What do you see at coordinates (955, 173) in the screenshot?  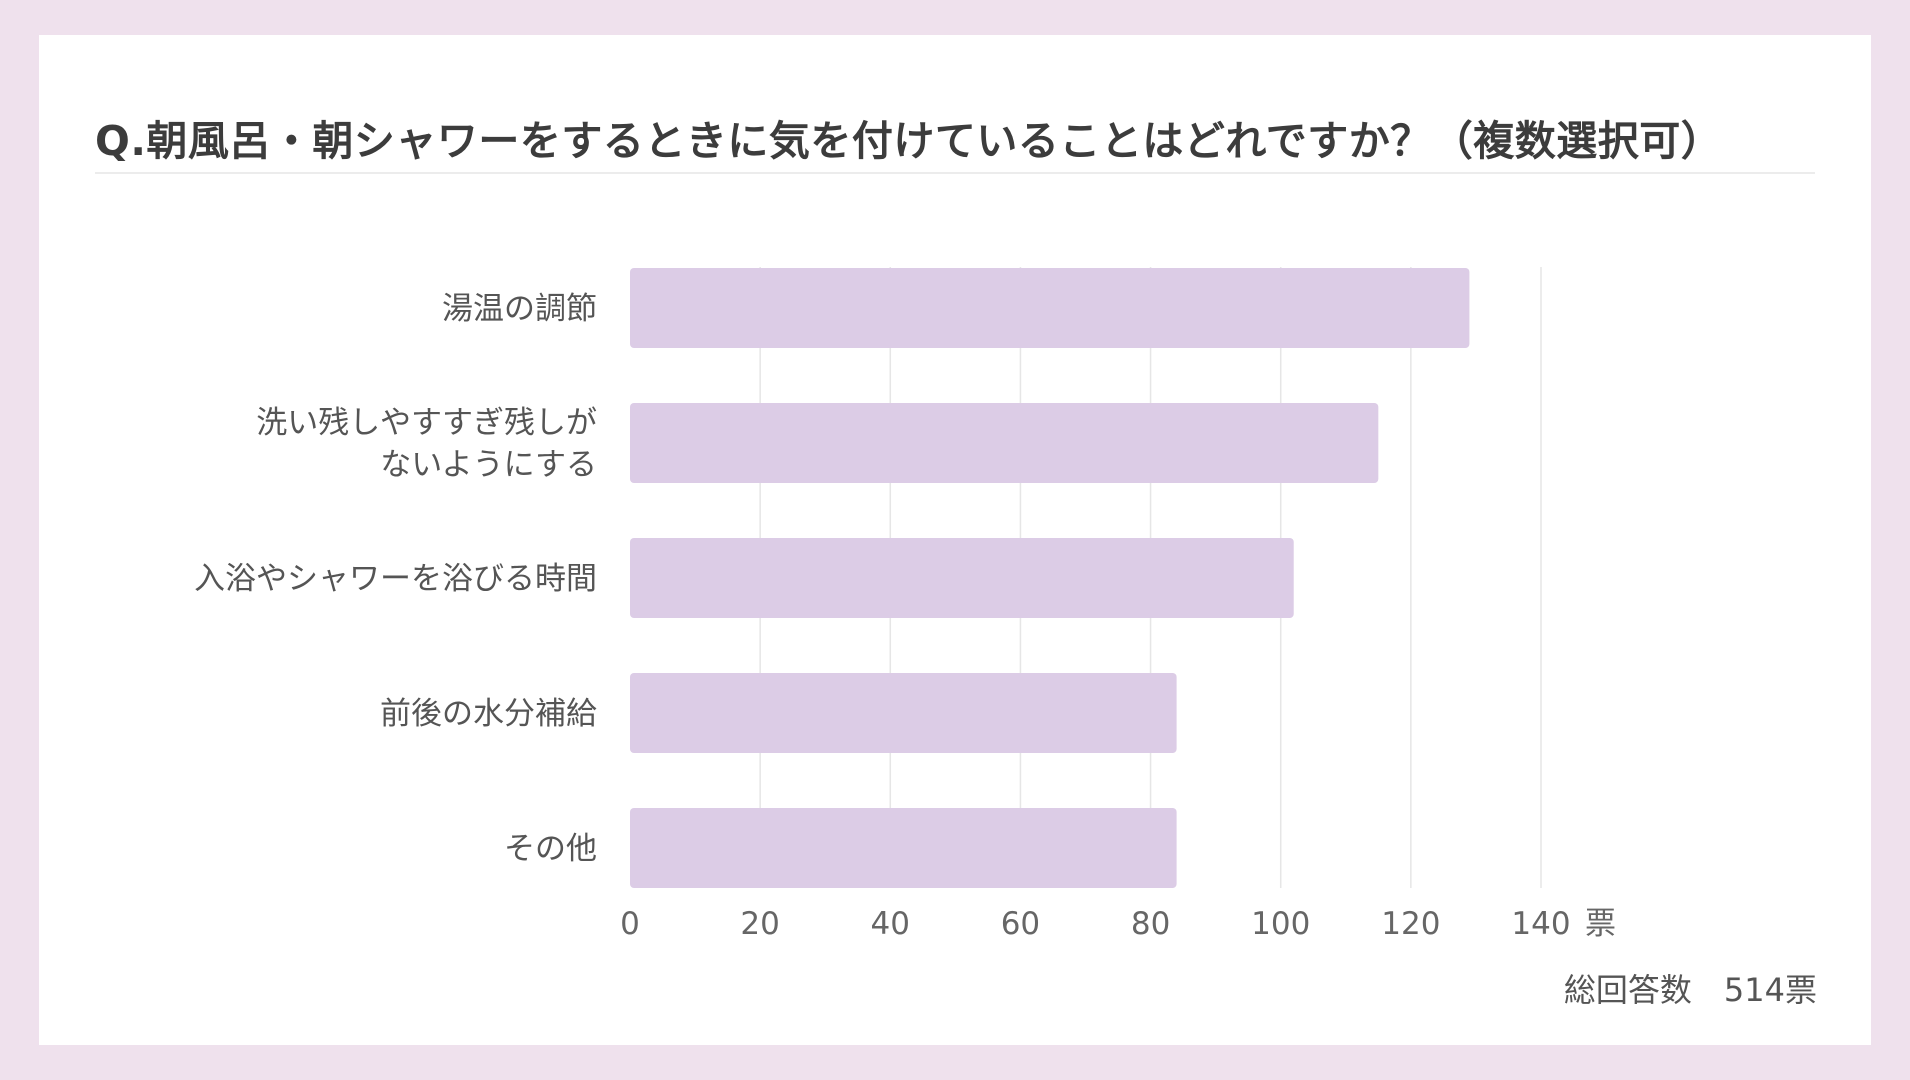 I see `title-divider` at bounding box center [955, 173].